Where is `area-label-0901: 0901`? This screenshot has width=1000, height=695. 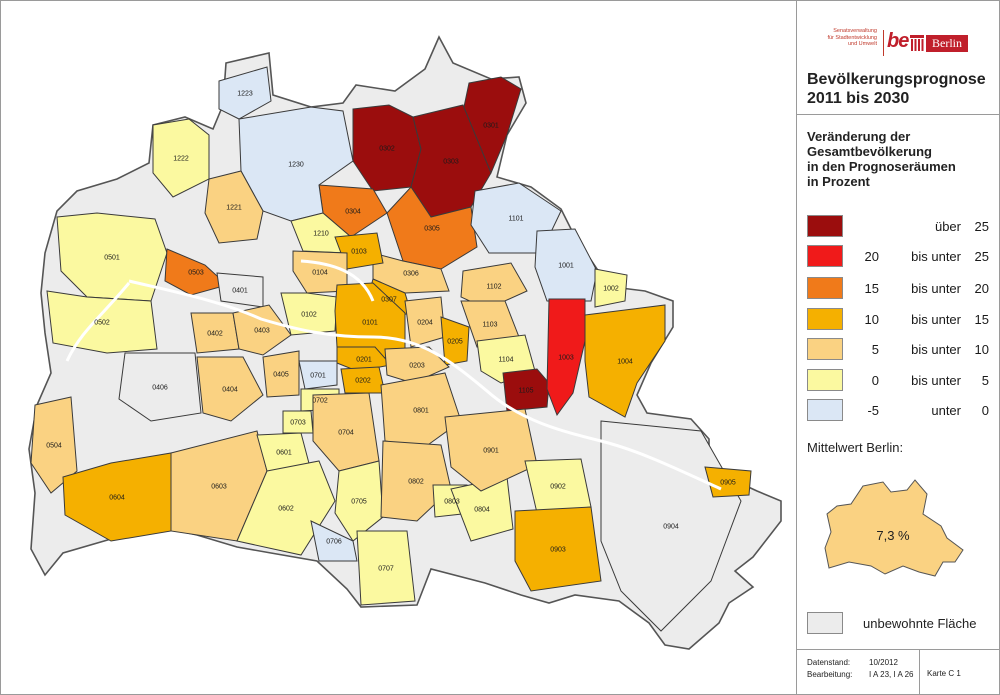 area-label-0901: 0901 is located at coordinates (491, 451).